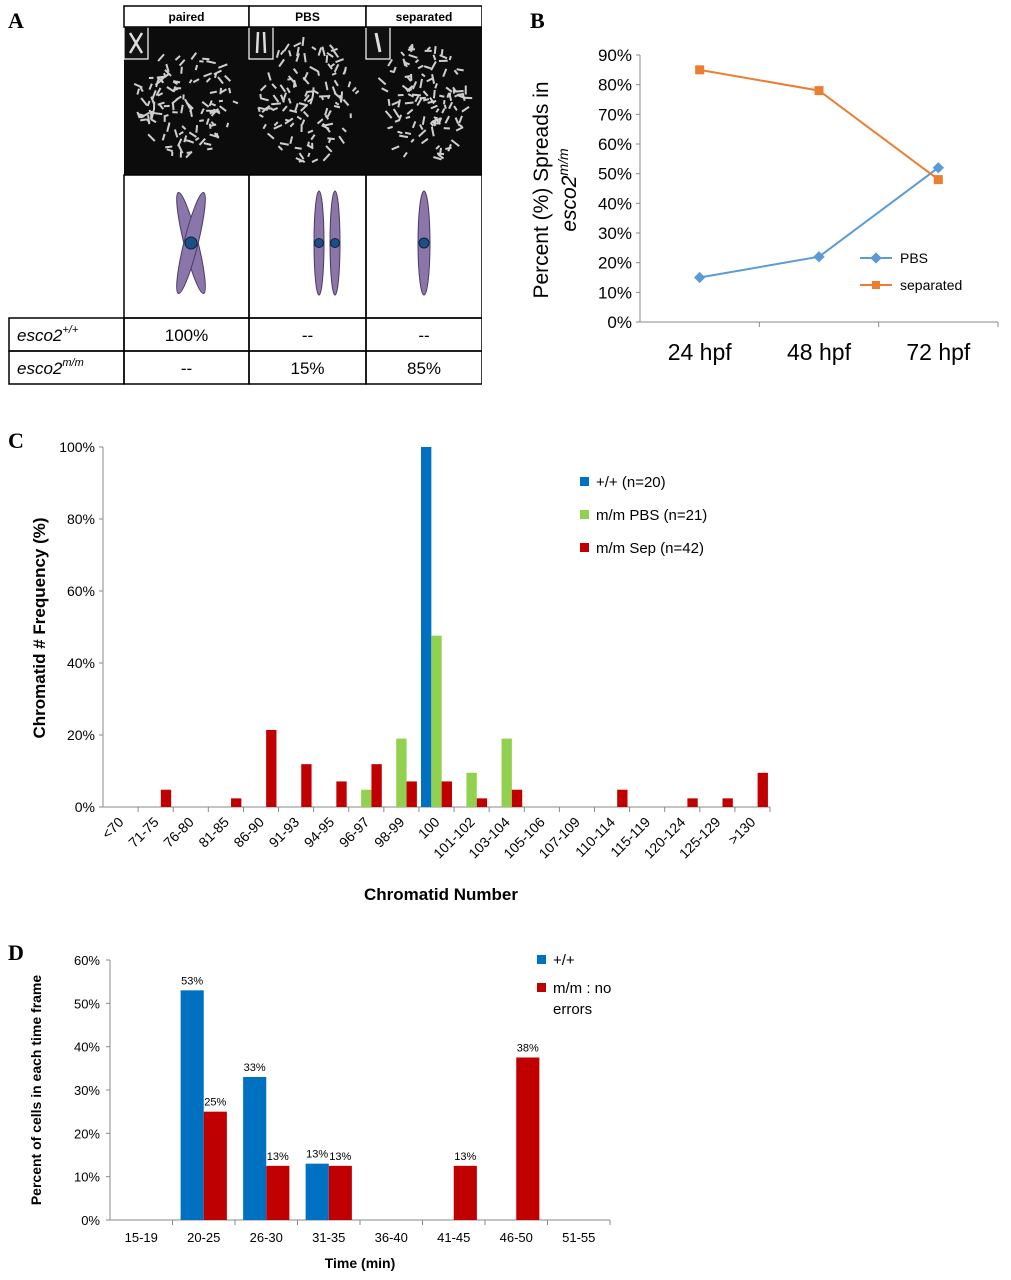 The height and width of the screenshot is (1280, 1011). Describe the element at coordinates (574, 985) in the screenshot. I see `d-legend: +/+ m/m : no errors` at that location.